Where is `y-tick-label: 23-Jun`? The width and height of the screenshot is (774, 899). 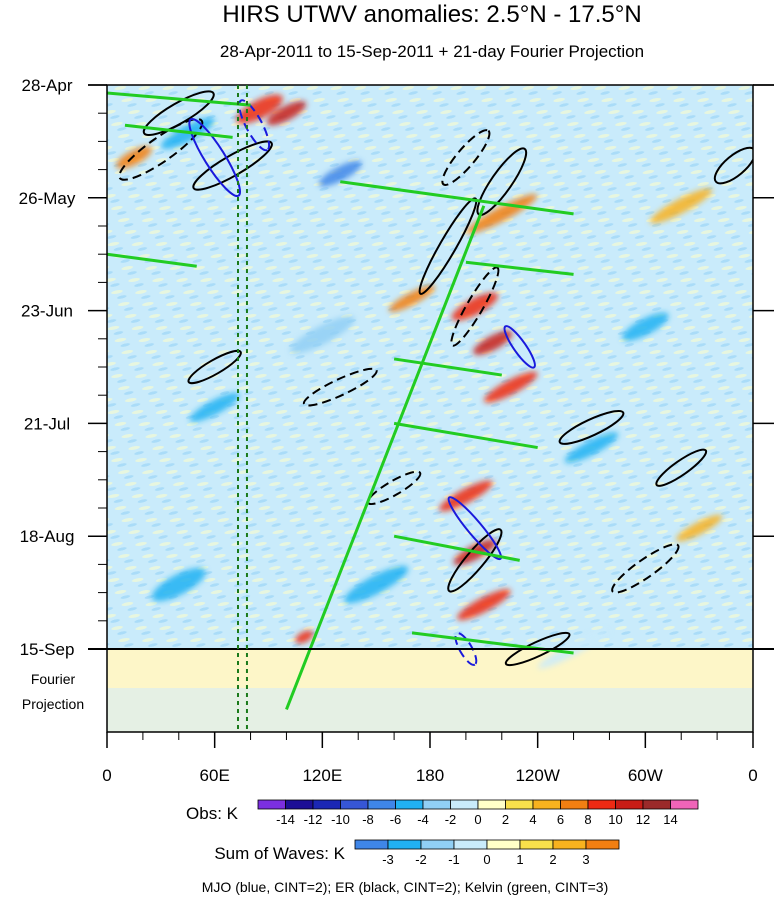
y-tick-label: 23-Jun is located at coordinates (47, 311).